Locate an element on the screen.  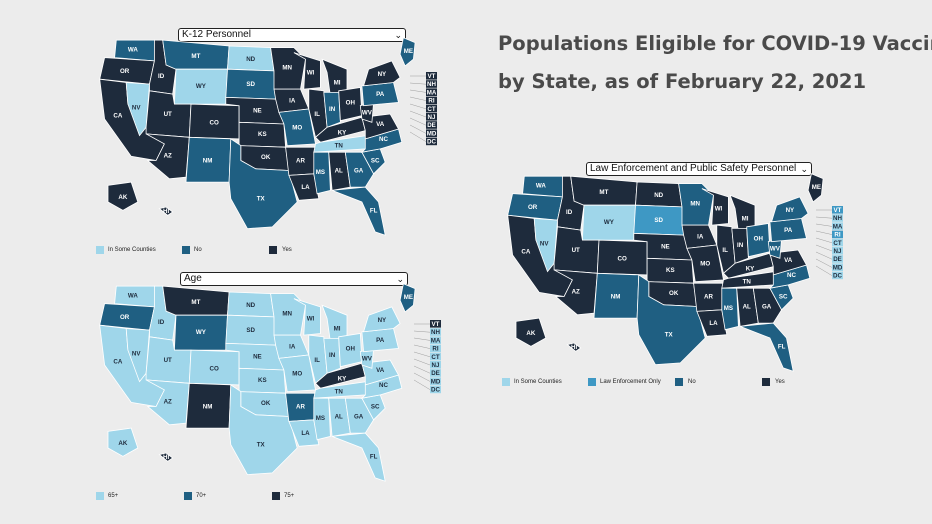
callout-label-dc: DC is located at coordinates (431, 142).